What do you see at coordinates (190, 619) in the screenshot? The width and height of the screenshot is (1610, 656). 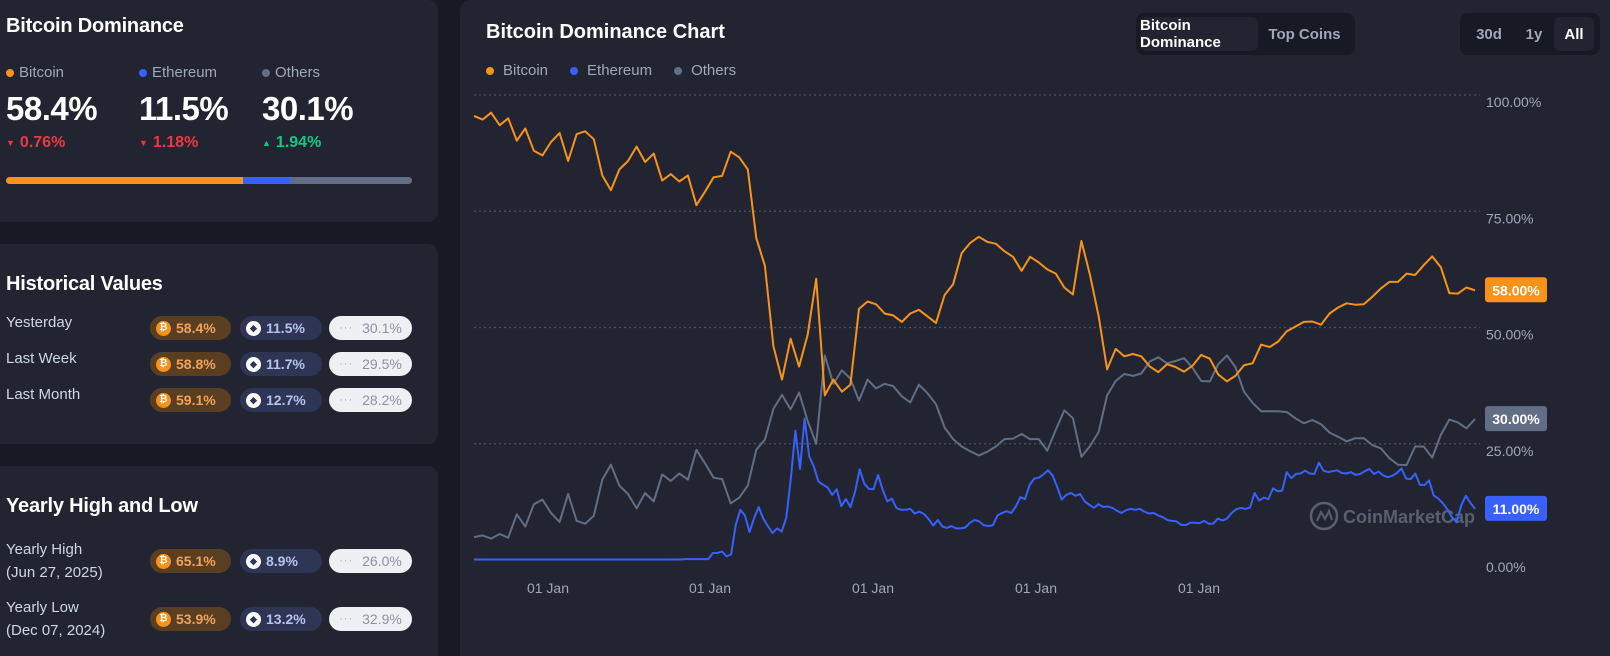 I see `btc-value-pill: ₿ 53.9%` at bounding box center [190, 619].